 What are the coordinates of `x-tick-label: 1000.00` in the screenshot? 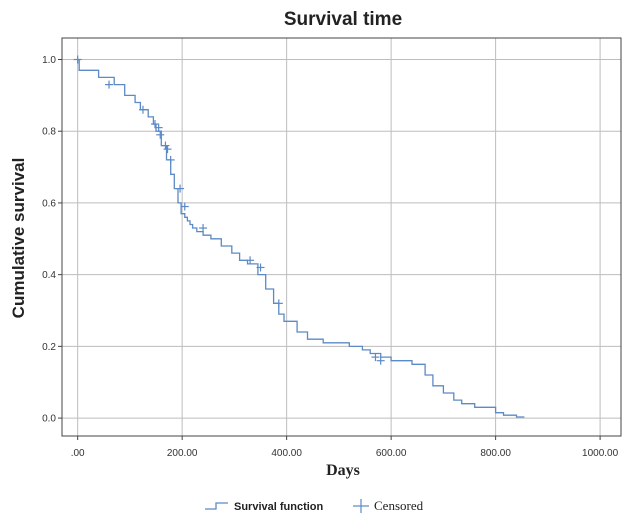 It's located at (600, 453).